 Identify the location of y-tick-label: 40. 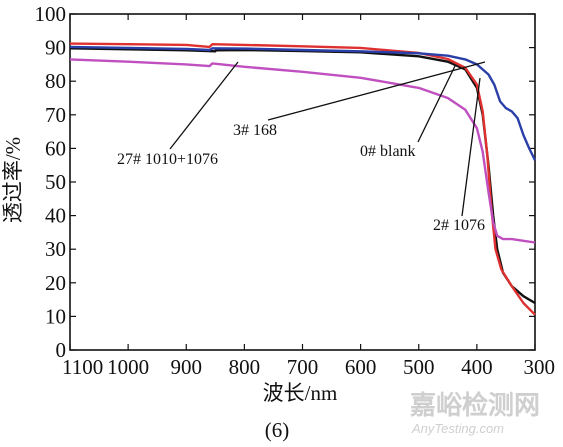
(55, 216).